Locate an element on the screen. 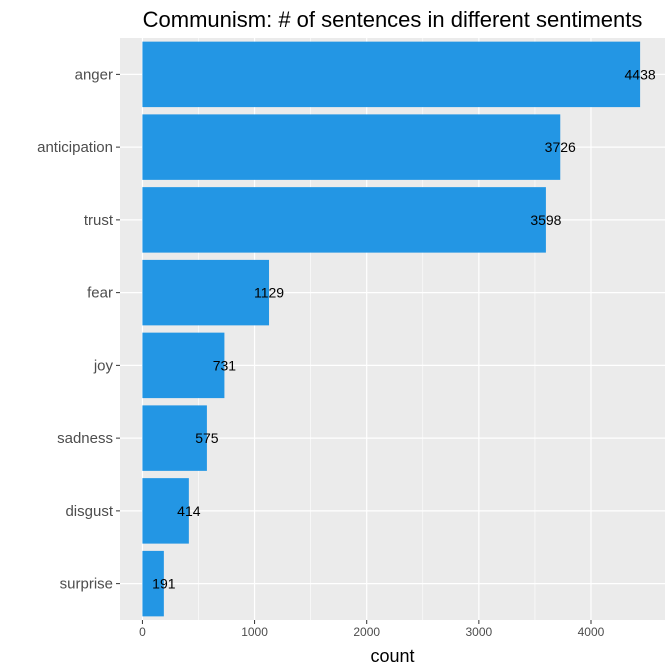 The width and height of the screenshot is (672, 672). data-label-trust: 3598 is located at coordinates (545, 220).